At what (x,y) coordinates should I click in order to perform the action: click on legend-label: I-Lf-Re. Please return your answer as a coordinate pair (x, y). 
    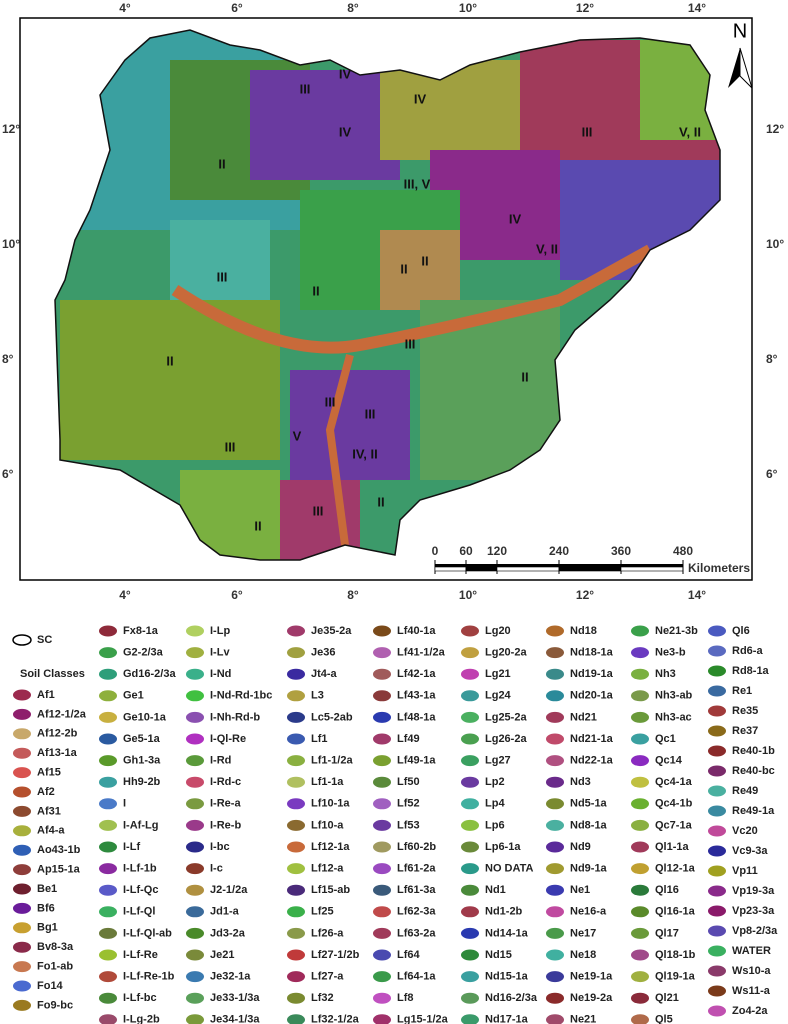
    Looking at the image, I should click on (140, 955).